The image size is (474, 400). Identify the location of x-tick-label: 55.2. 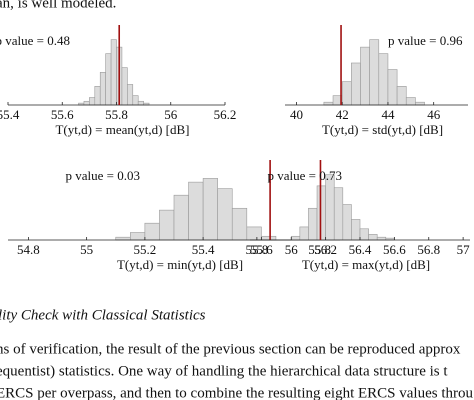
(145, 249).